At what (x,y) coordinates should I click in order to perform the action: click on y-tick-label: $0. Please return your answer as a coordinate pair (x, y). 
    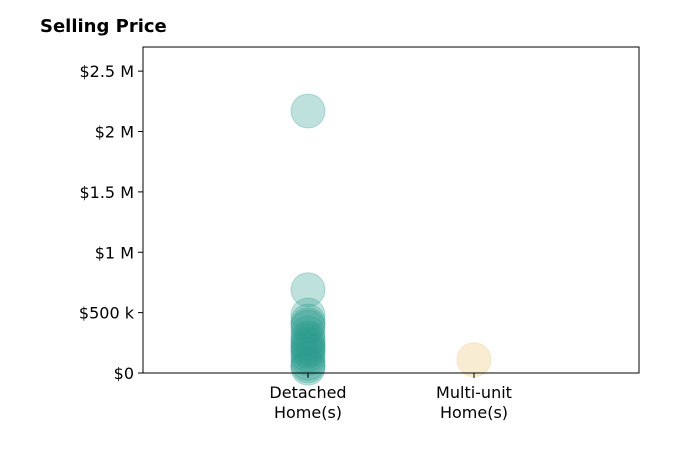
    Looking at the image, I should click on (124, 373).